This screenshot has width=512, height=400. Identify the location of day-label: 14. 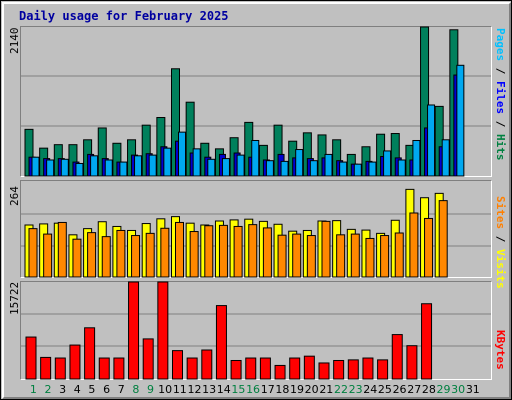
(223, 389).